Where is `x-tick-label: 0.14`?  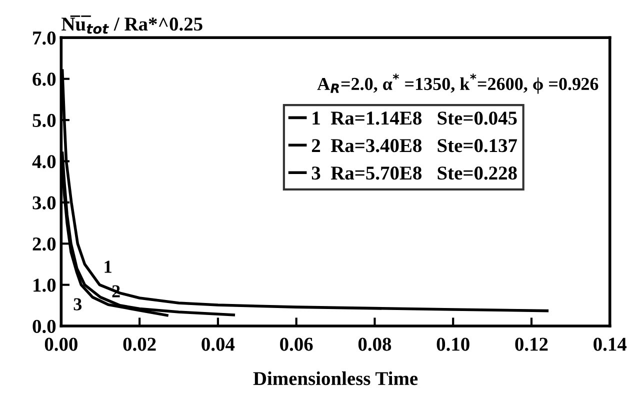 x-tick-label: 0.14 is located at coordinates (610, 344).